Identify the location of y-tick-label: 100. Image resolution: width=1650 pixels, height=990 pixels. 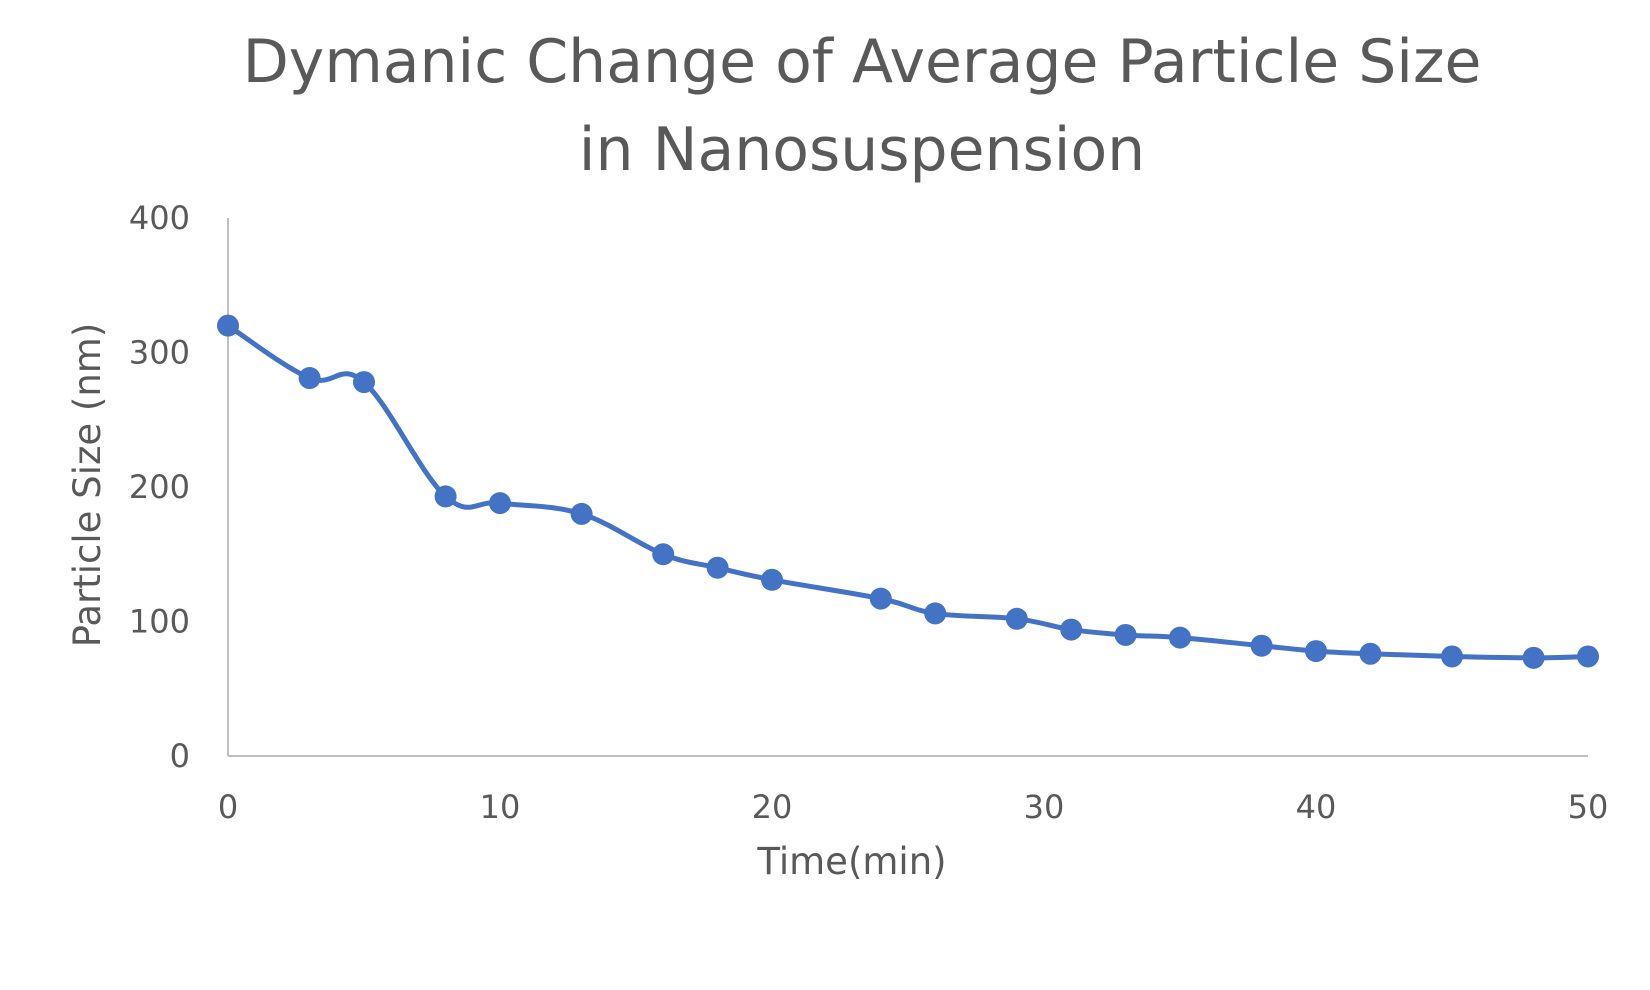
(159, 622).